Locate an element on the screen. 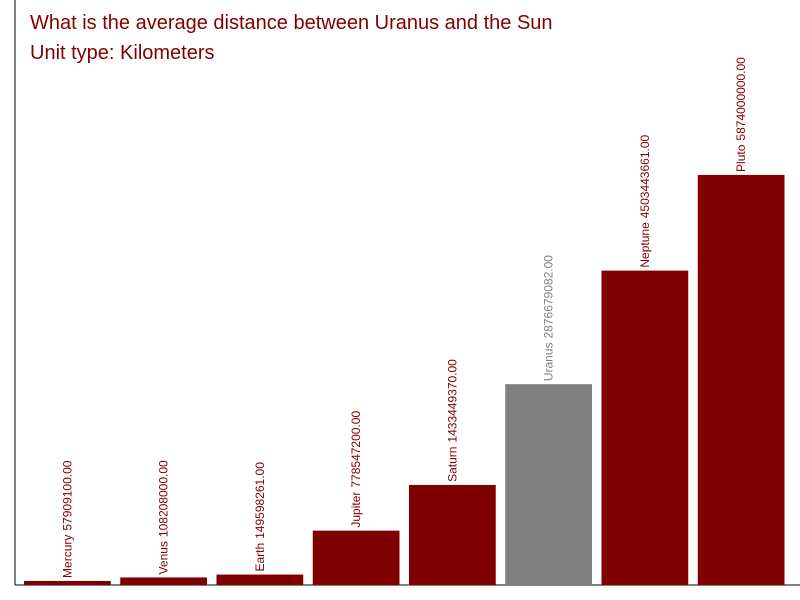 This screenshot has height=600, width=800. category-label: Mercury is located at coordinates (67, 556).